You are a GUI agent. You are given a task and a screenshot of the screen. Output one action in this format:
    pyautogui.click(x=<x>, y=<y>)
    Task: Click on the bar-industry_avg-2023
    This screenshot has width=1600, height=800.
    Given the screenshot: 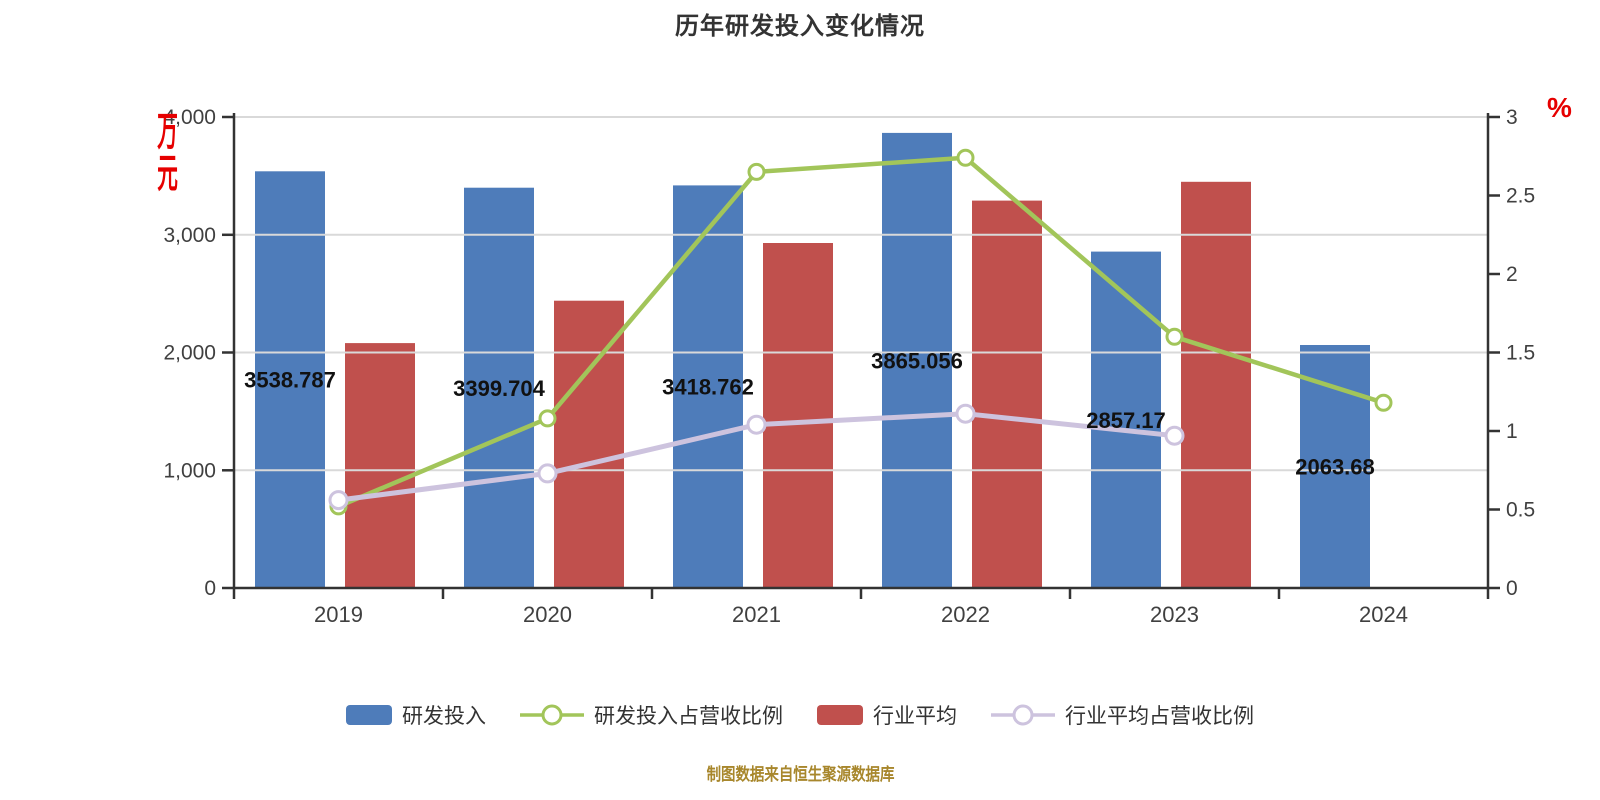 What is the action you would take?
    pyautogui.click(x=1216, y=385)
    